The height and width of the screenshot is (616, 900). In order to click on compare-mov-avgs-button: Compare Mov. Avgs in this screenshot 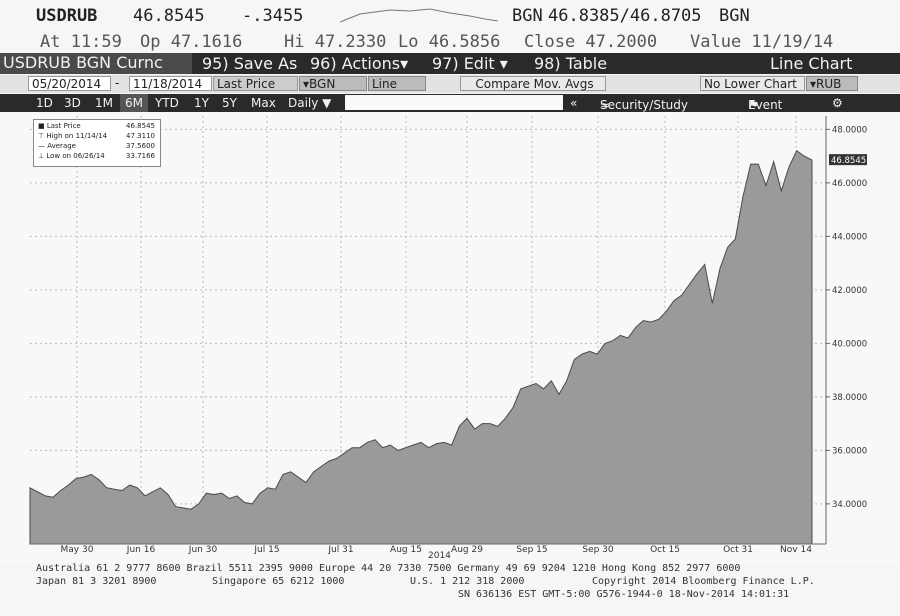, I will do `click(533, 83)`.